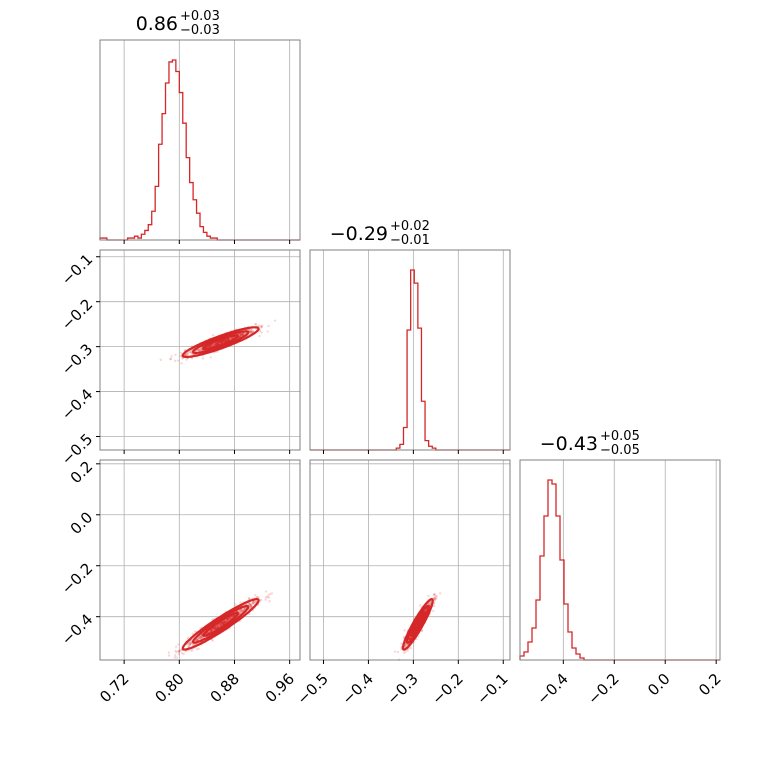 This screenshot has width=760, height=760. Describe the element at coordinates (225, 688) in the screenshot. I see `x-tick-label: 0.88` at that location.